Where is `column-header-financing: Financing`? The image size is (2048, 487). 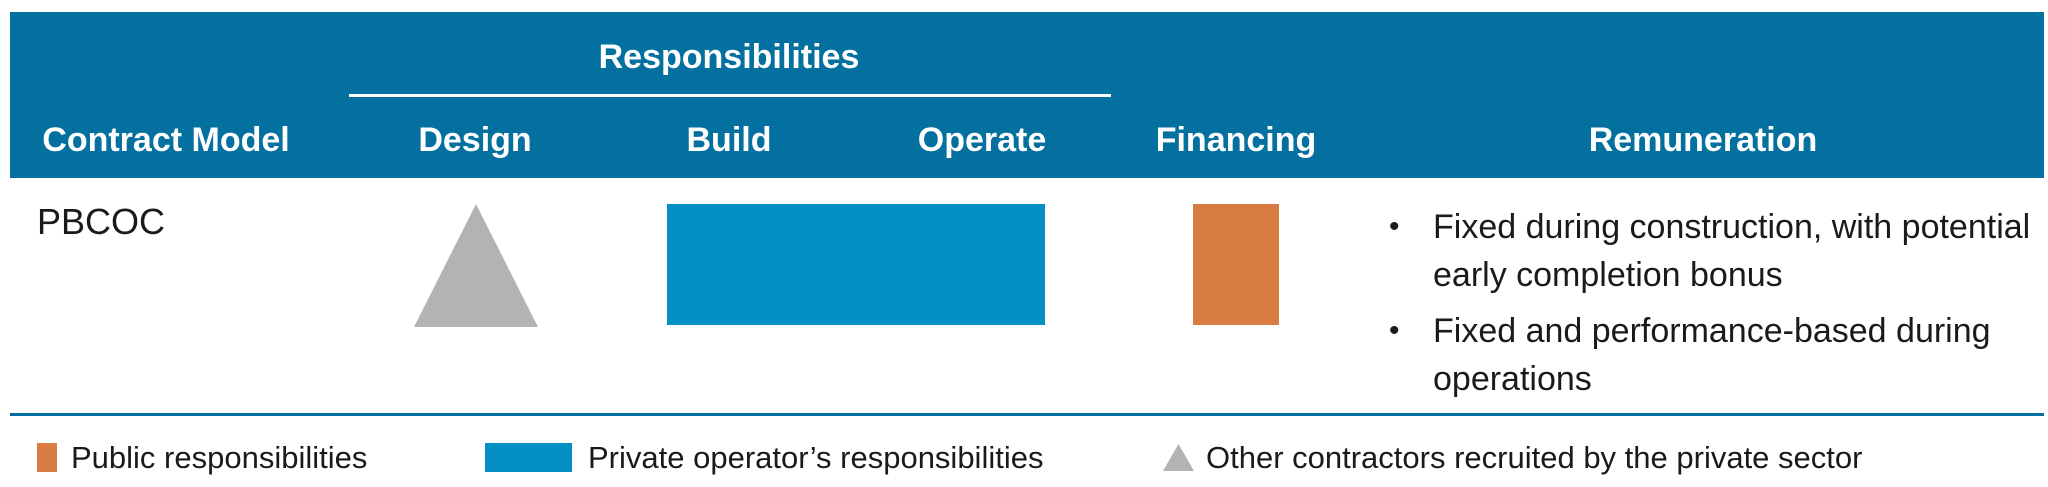 column-header-financing: Financing is located at coordinates (1236, 140).